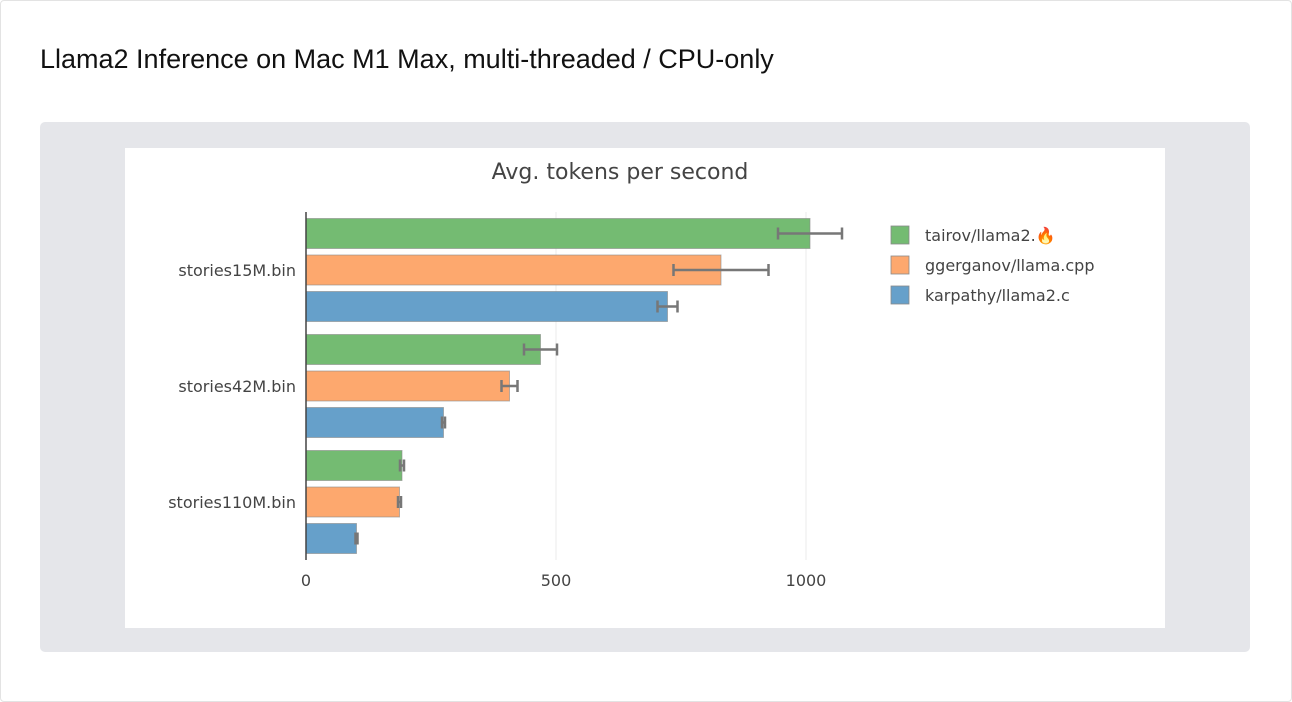 This screenshot has height=702, width=1292. Describe the element at coordinates (232, 502) in the screenshot. I see `y-tick-label: stories110M.bin` at that location.